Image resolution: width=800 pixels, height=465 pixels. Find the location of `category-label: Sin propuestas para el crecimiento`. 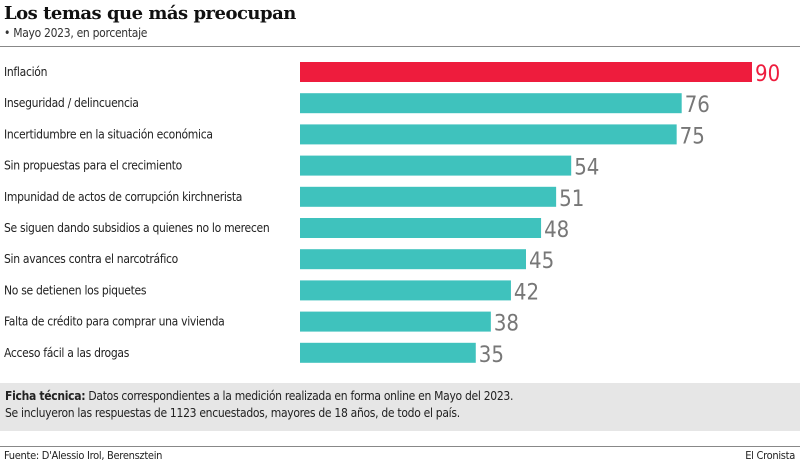

category-label: Sin propuestas para el crecimiento is located at coordinates (93, 166).